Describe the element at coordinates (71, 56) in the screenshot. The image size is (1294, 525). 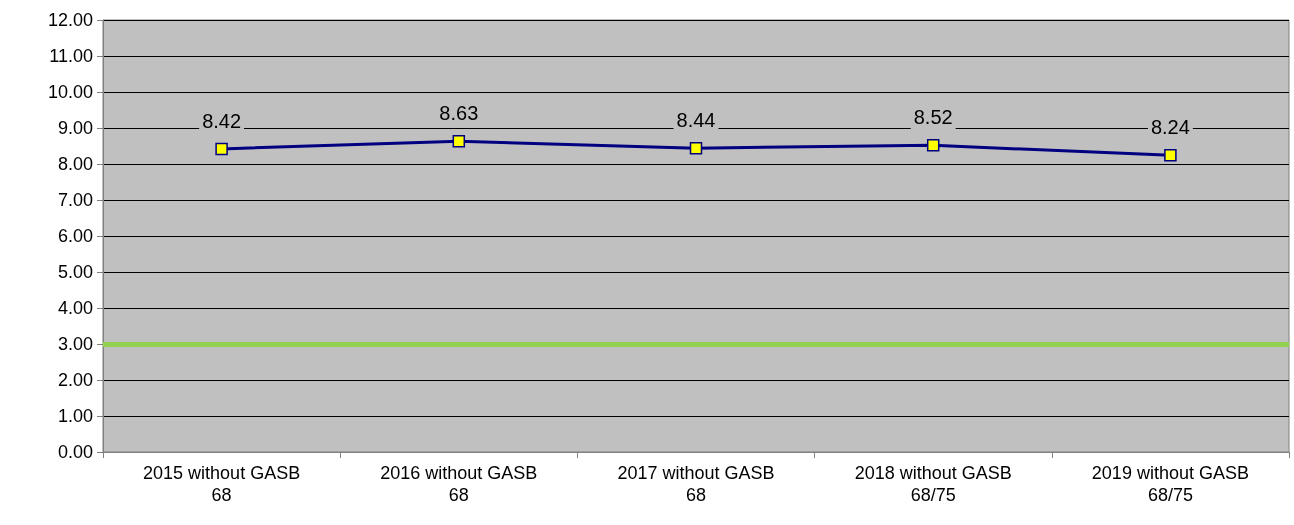
I see `y-tick-label: 11.00` at that location.